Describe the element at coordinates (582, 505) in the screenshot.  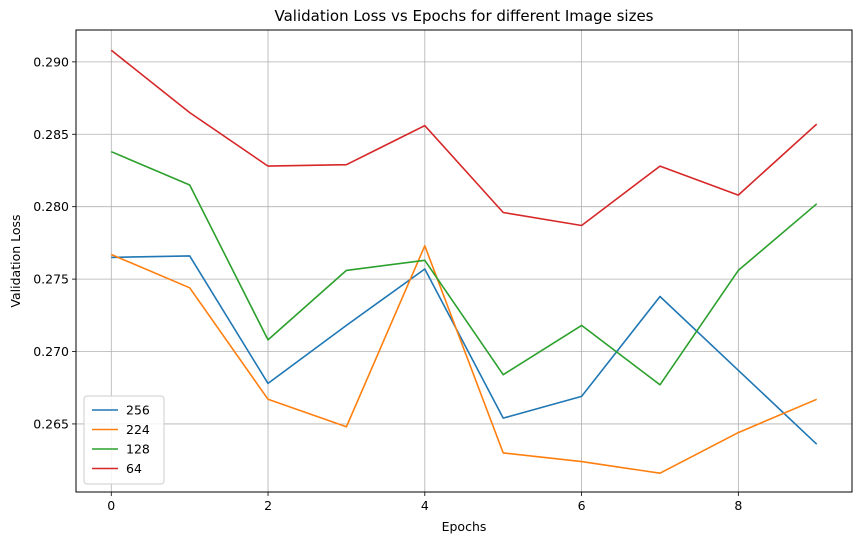
I see `x-tick-label: 6` at that location.